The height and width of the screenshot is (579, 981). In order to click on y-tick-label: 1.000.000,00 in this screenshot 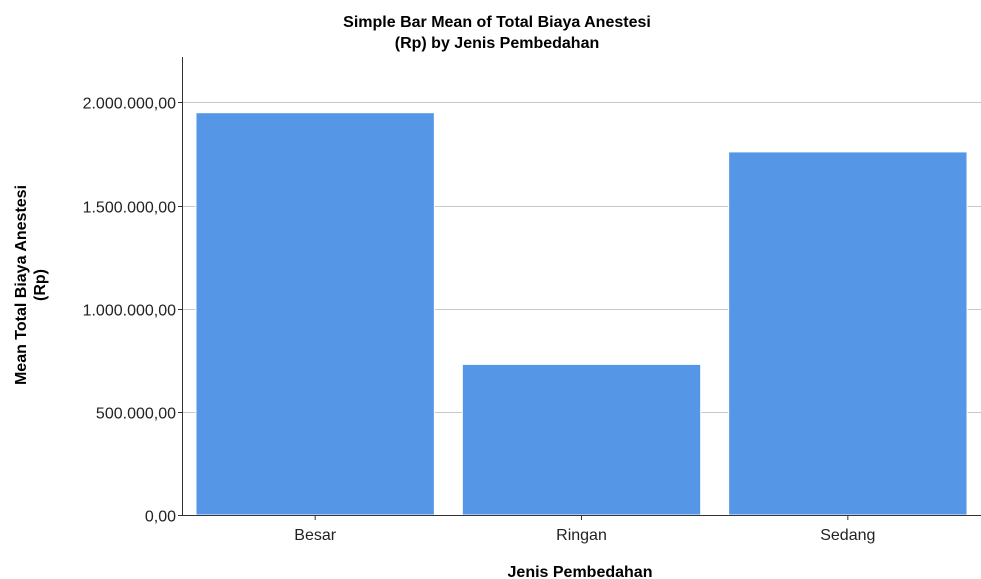, I will do `click(130, 311)`.